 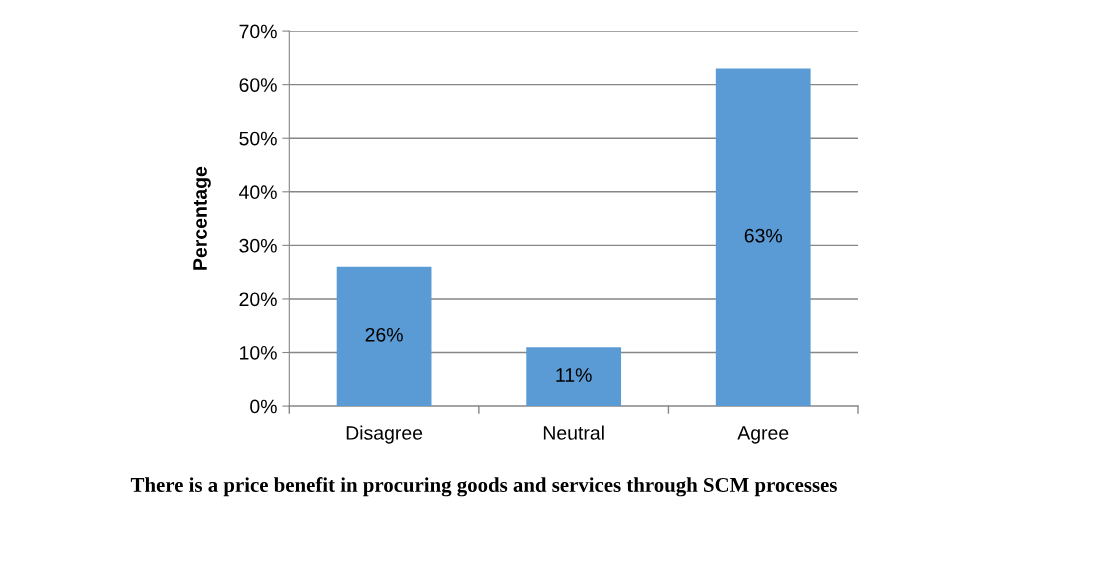 What do you see at coordinates (258, 352) in the screenshot?
I see `y-tick-label: 10%` at bounding box center [258, 352].